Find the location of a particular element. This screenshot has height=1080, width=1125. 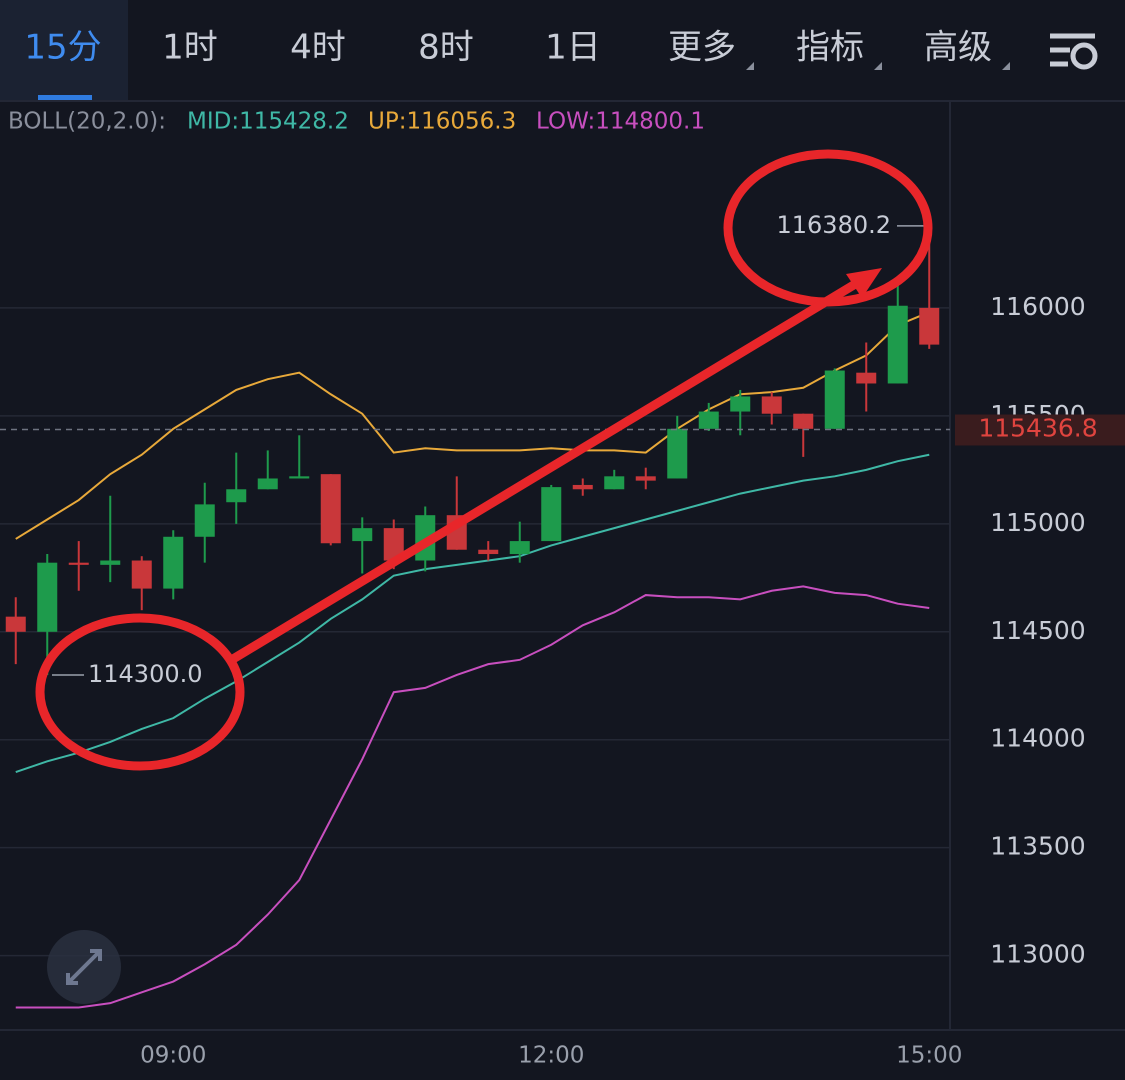

last-price-label: 115436.8 is located at coordinates (1037, 428).